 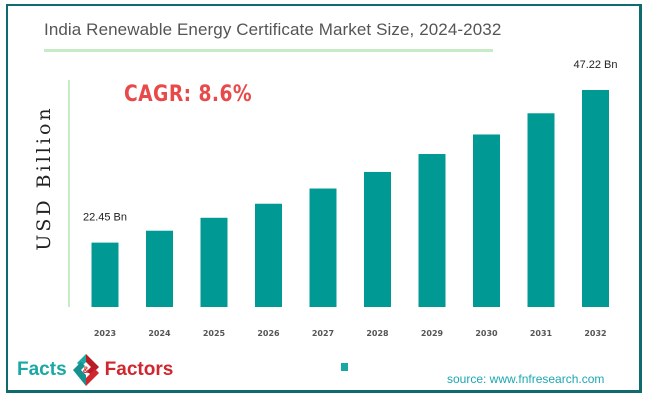 I want to click on data-label: 22.45 Bn, so click(x=105, y=218).